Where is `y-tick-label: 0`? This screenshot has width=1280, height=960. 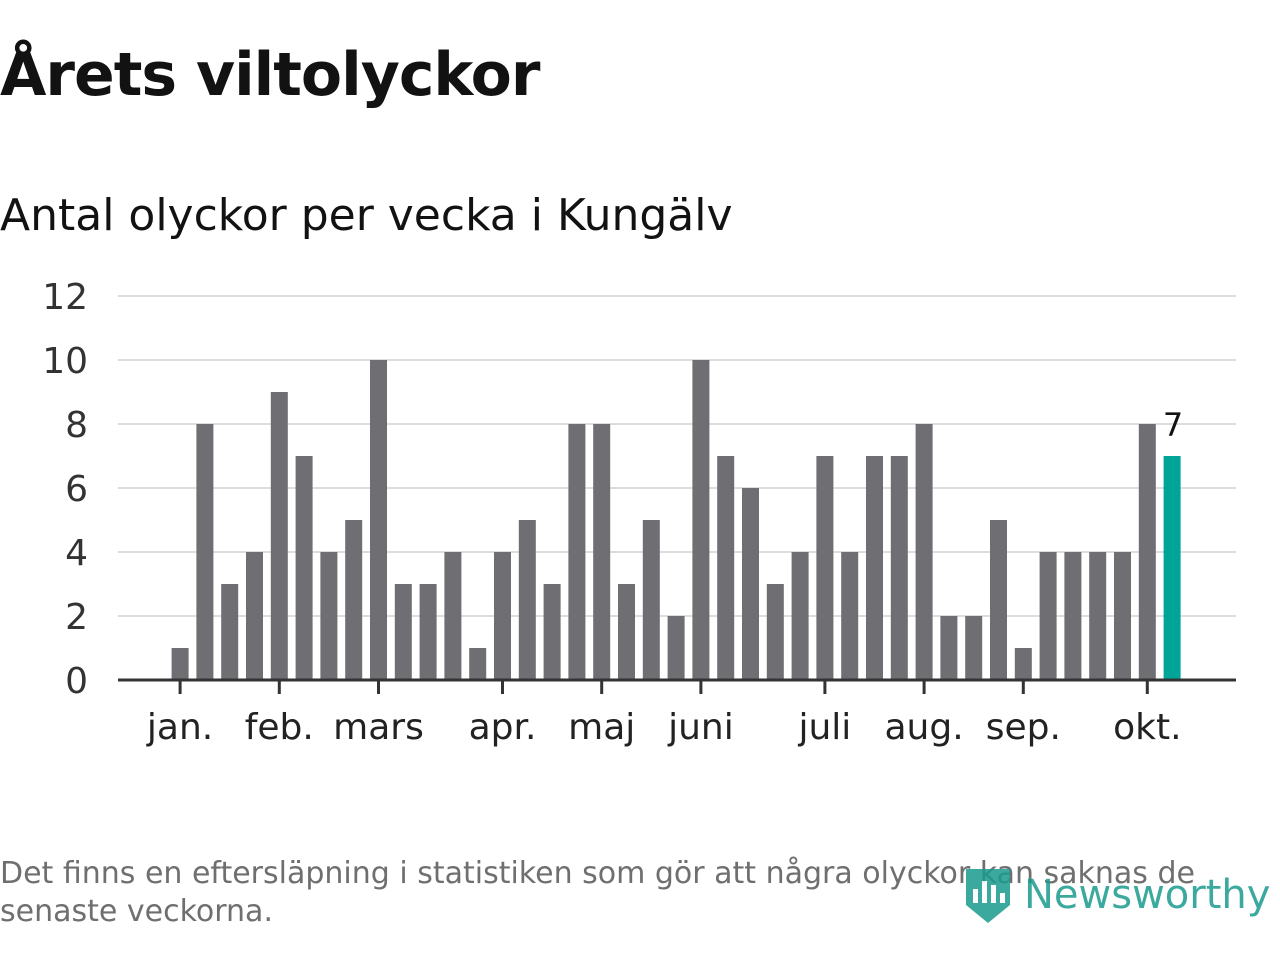
y-tick-label: 0 is located at coordinates (76, 681).